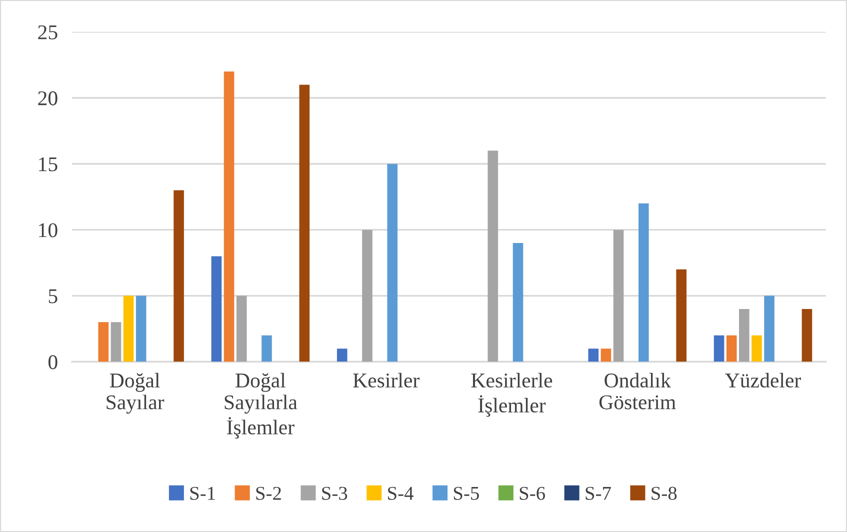  Describe the element at coordinates (466, 493) in the screenshot. I see `legend-label: S-5` at that location.